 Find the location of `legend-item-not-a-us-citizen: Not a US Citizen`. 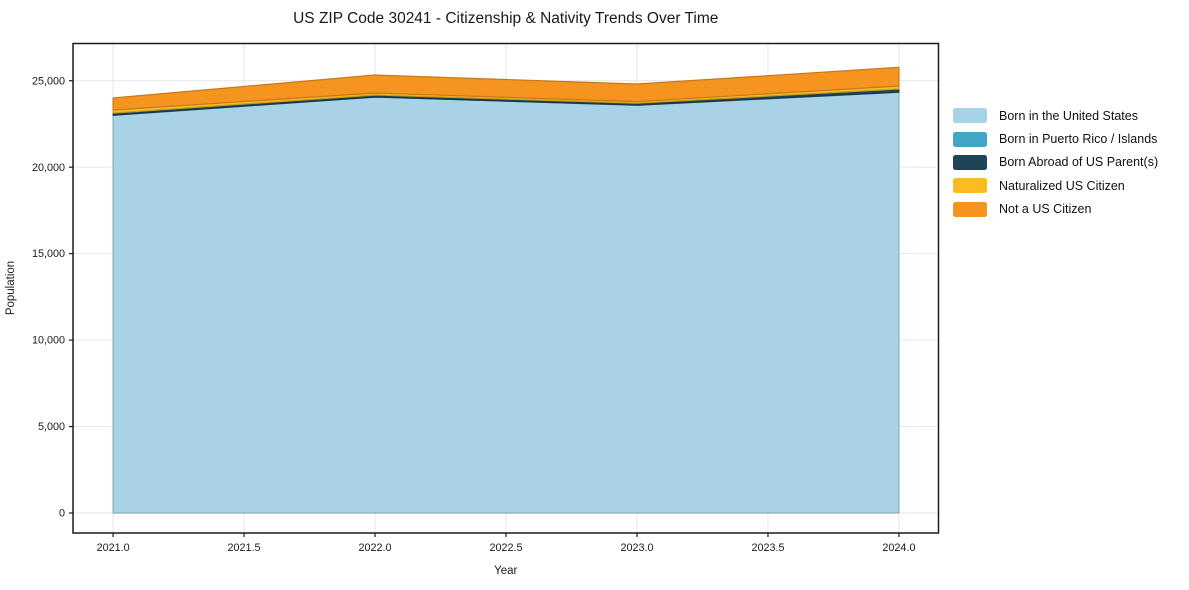

legend-item-not-a-us-citizen: Not a US Citizen is located at coordinates (1055, 209).